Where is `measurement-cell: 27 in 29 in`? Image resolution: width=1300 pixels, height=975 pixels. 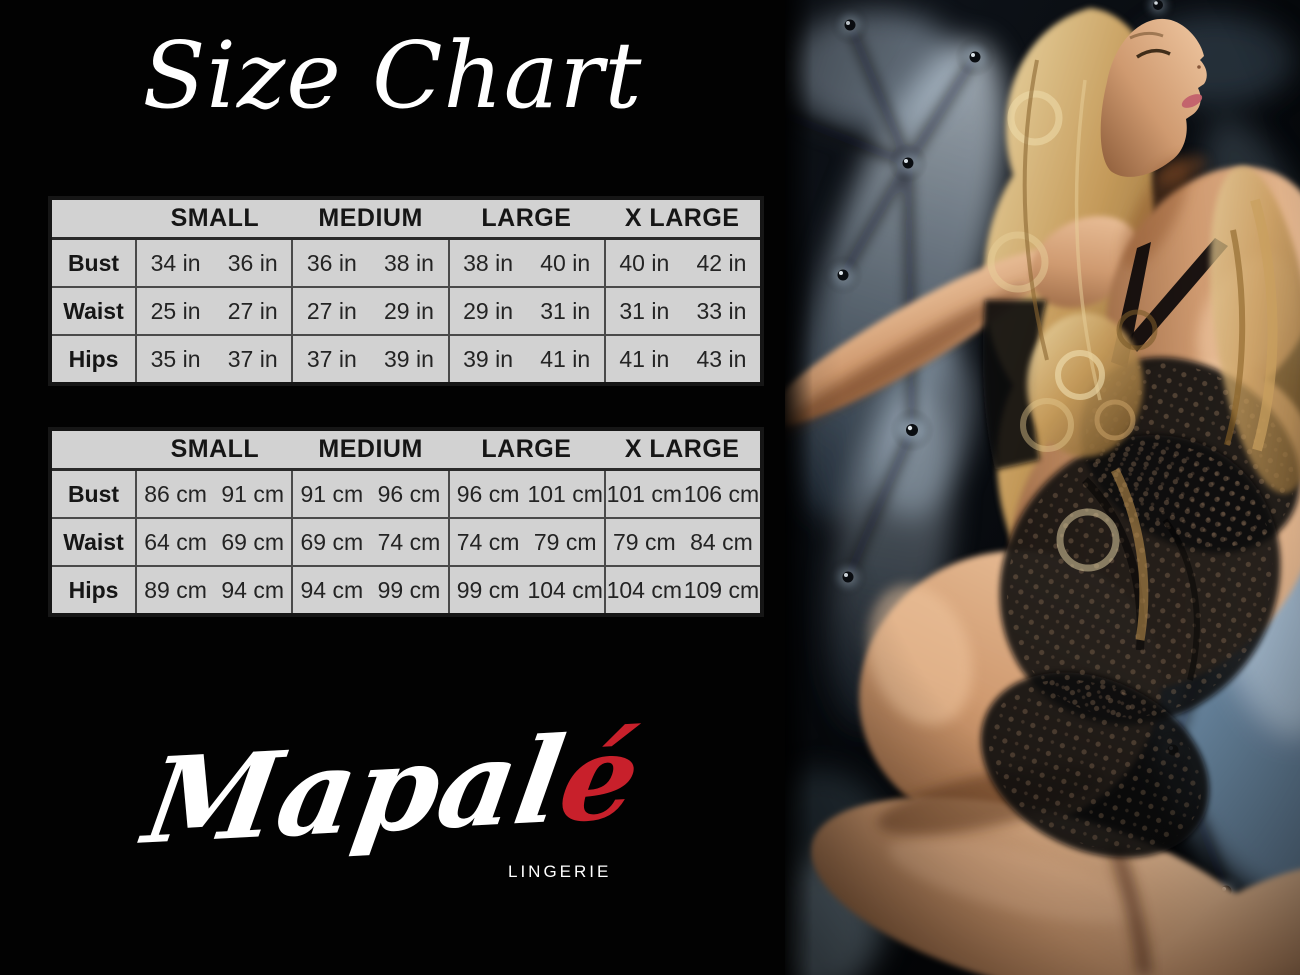 measurement-cell: 27 in 29 in is located at coordinates (369, 311).